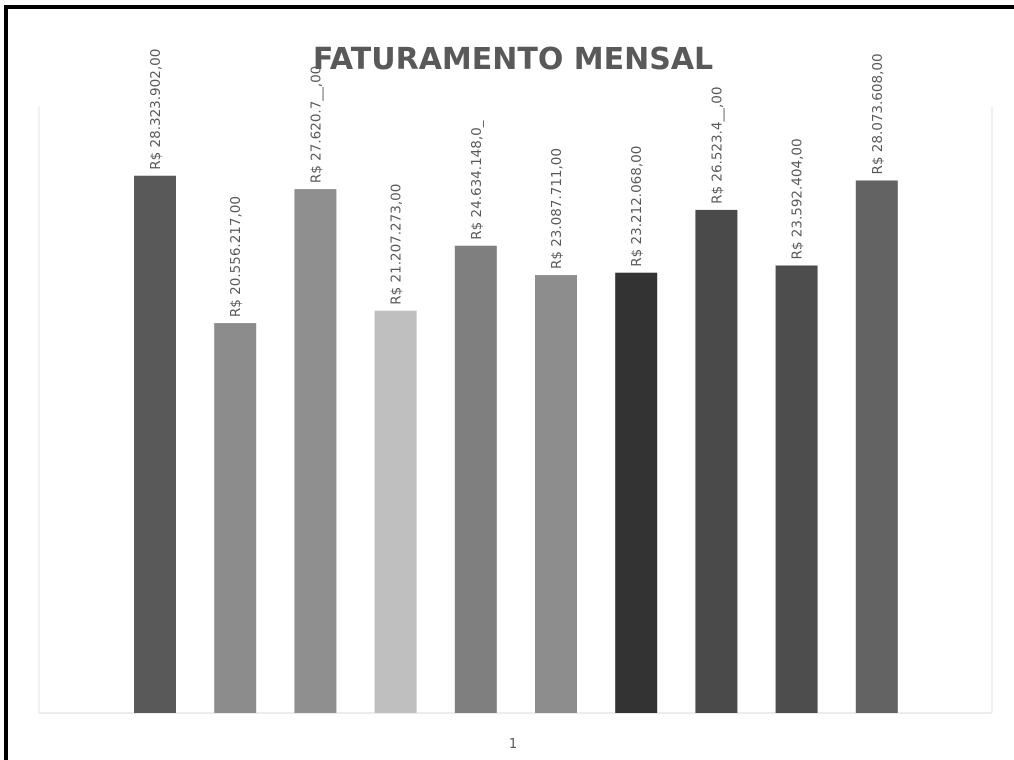 The width and height of the screenshot is (1014, 760). What do you see at coordinates (637, 206) in the screenshot?
I see `data-label-7: R$ 23.212.068,00` at bounding box center [637, 206].